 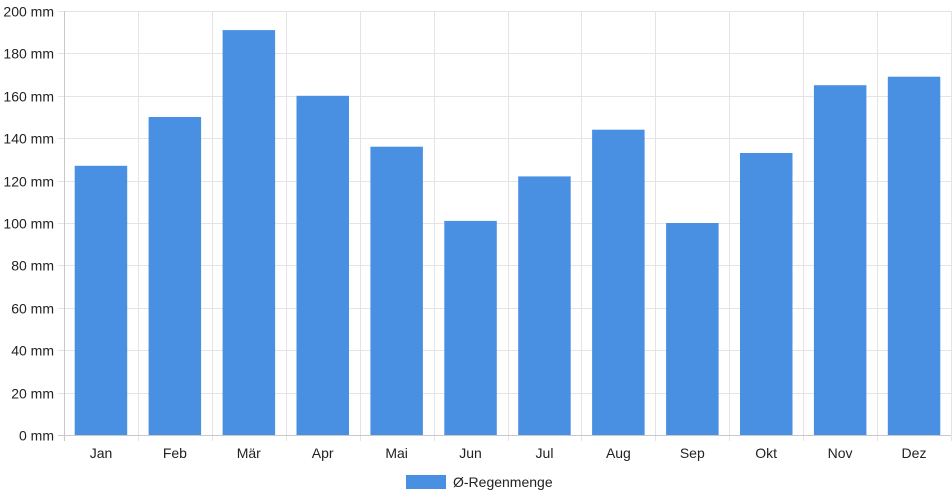 I want to click on legend-label: Ø-Regenmenge, so click(x=503, y=482).